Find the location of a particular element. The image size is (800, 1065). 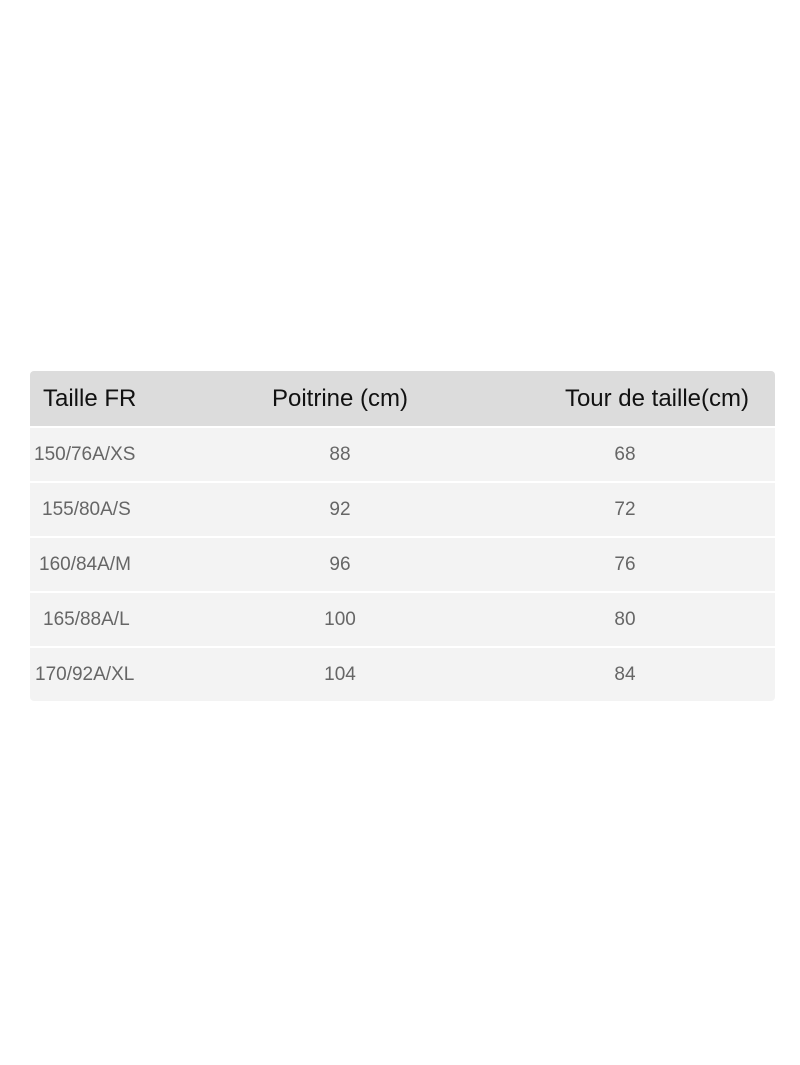

cell-waist: 76 is located at coordinates (625, 564).